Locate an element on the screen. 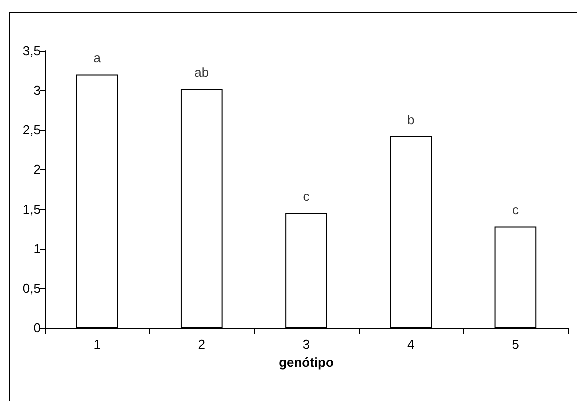 Image resolution: width=577 pixels, height=401 pixels. y-tick-label: 1 is located at coordinates (37, 248).